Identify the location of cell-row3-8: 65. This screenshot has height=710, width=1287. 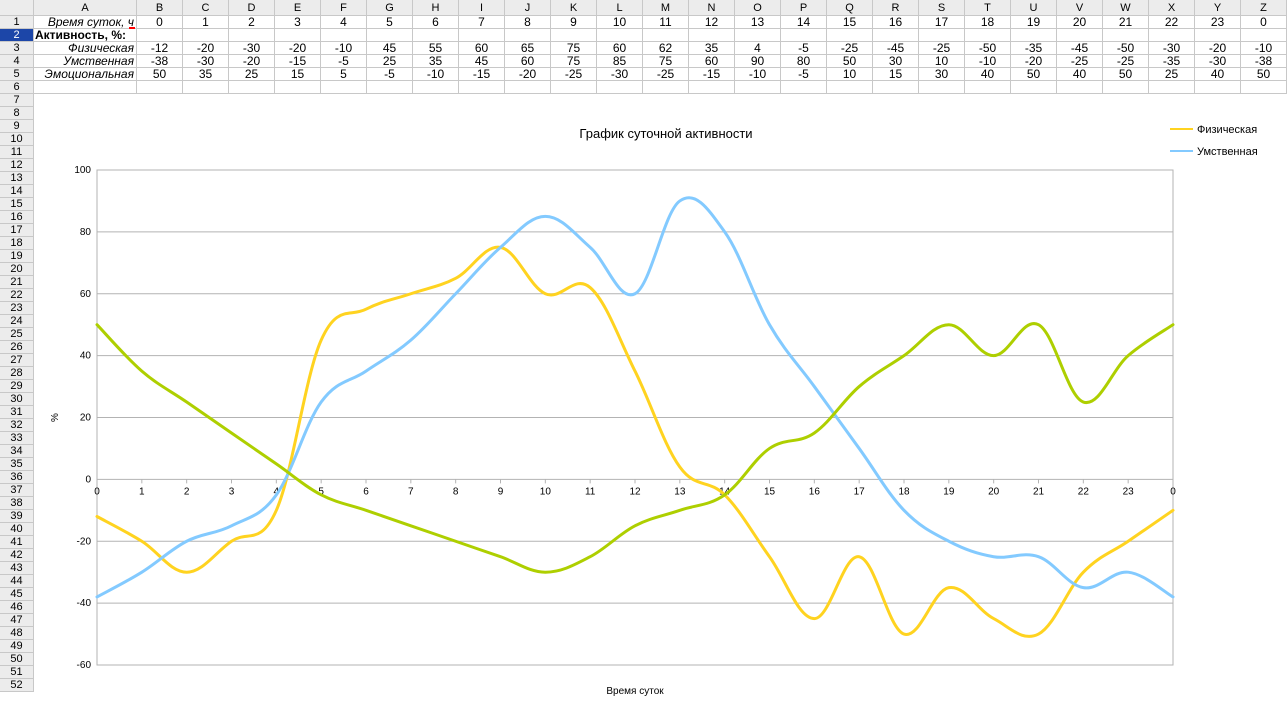
(528, 48).